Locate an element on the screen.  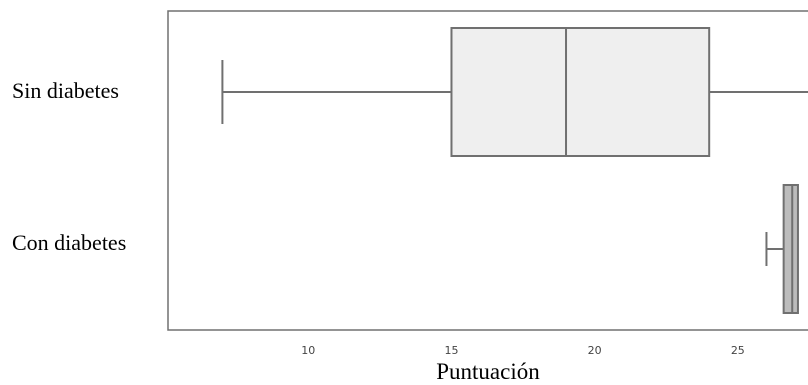
x-axis-title: Puntuación is located at coordinates (488, 371).